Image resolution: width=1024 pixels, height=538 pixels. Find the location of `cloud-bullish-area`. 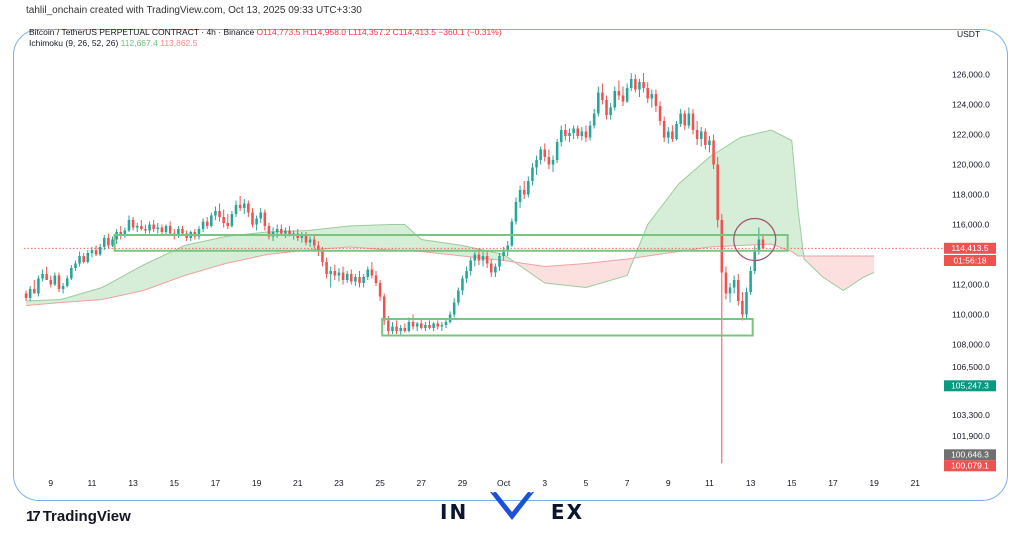

cloud-bullish-area is located at coordinates (271, 265).